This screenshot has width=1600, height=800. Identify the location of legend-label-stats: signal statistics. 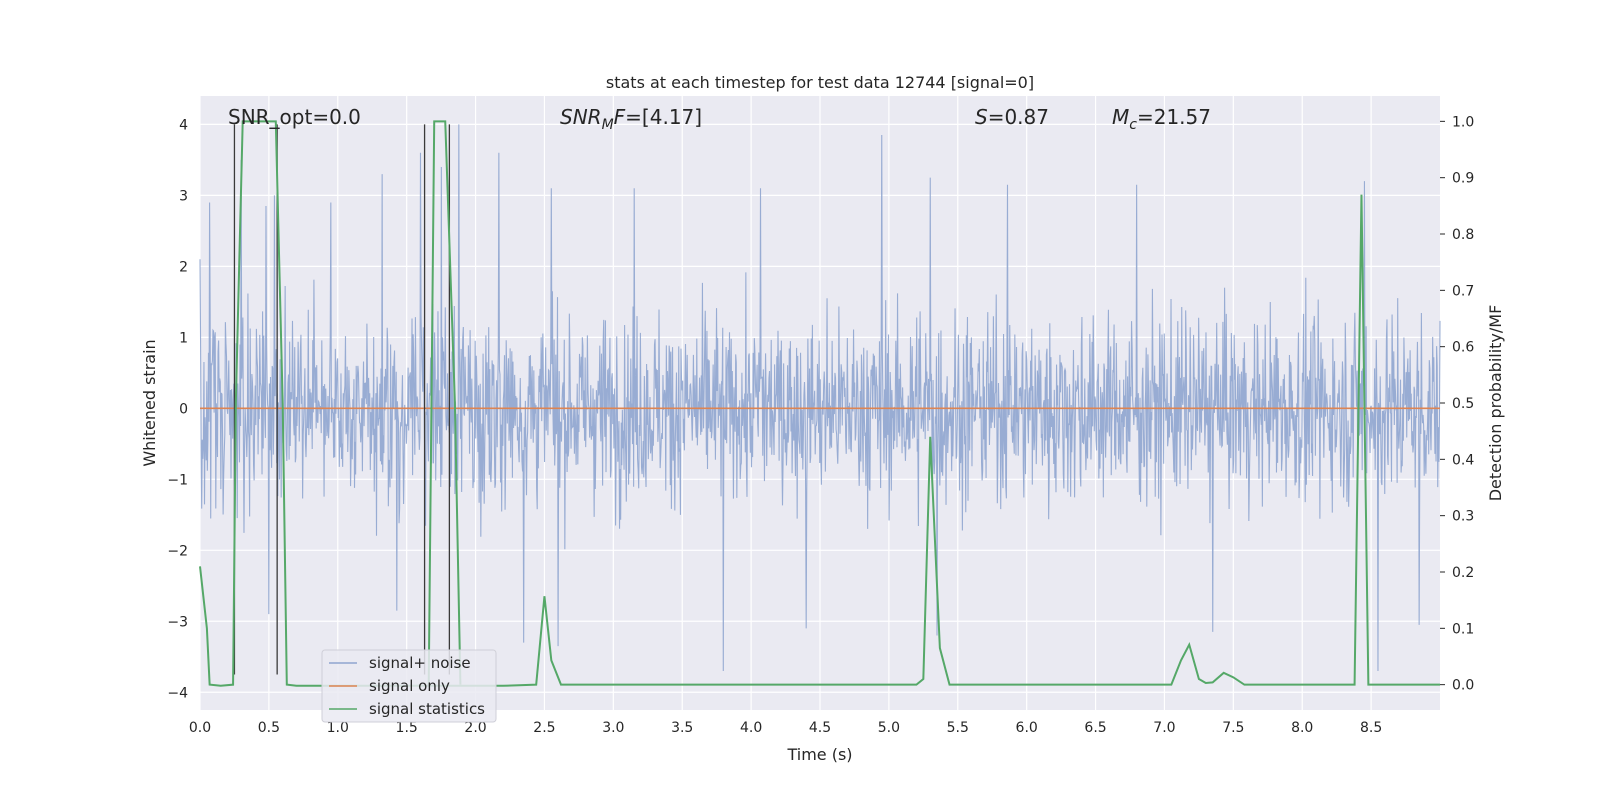
(427, 709).